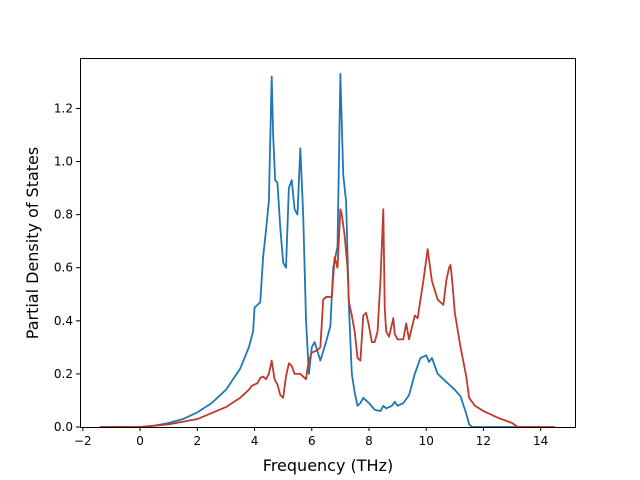 This screenshot has width=640, height=480. Describe the element at coordinates (328, 465) in the screenshot. I see `x-axis-label: Frequency (THz)` at that location.